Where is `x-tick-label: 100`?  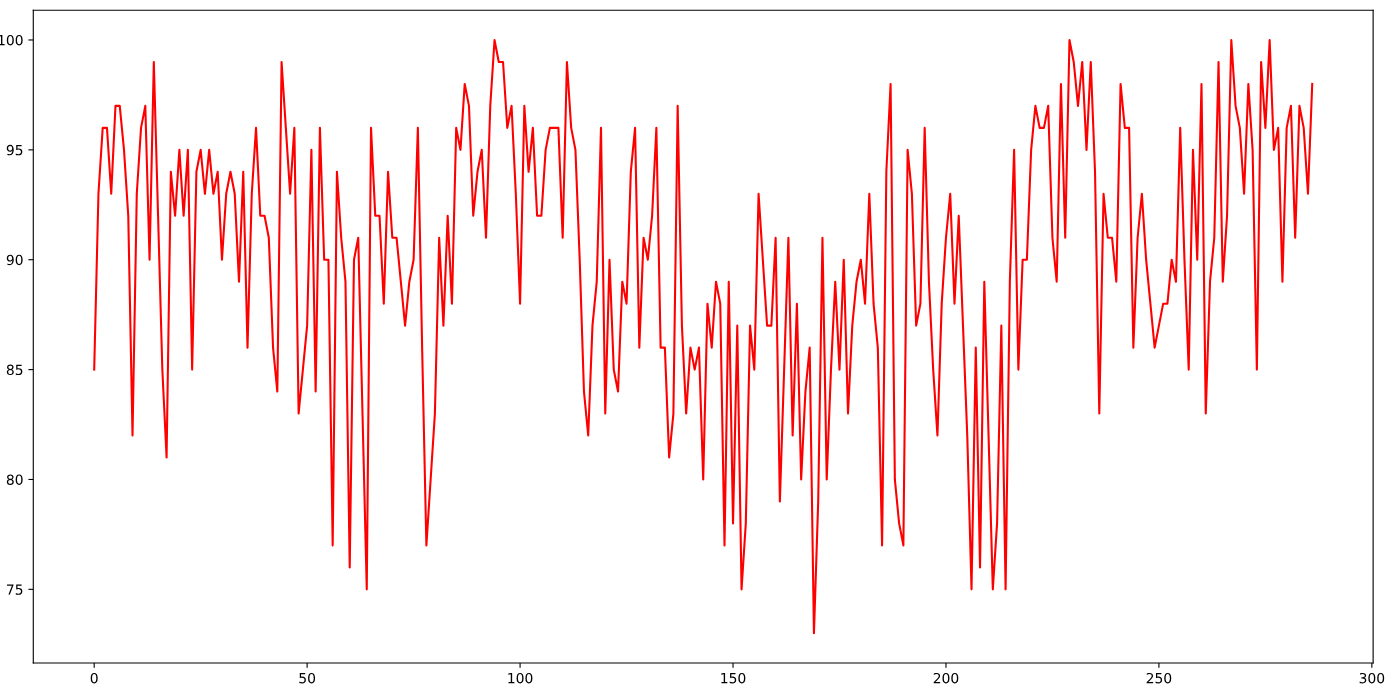
x-tick-label: 100 is located at coordinates (520, 678).